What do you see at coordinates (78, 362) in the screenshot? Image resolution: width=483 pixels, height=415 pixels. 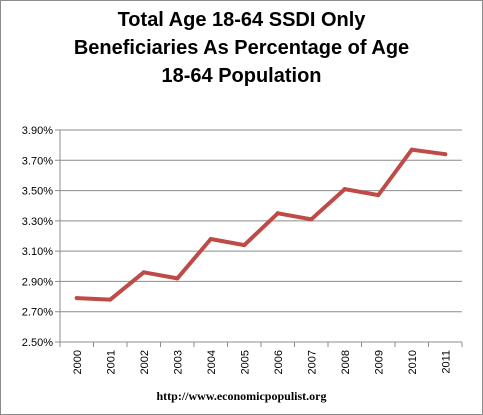 I see `x-tick-label: 2000` at bounding box center [78, 362].